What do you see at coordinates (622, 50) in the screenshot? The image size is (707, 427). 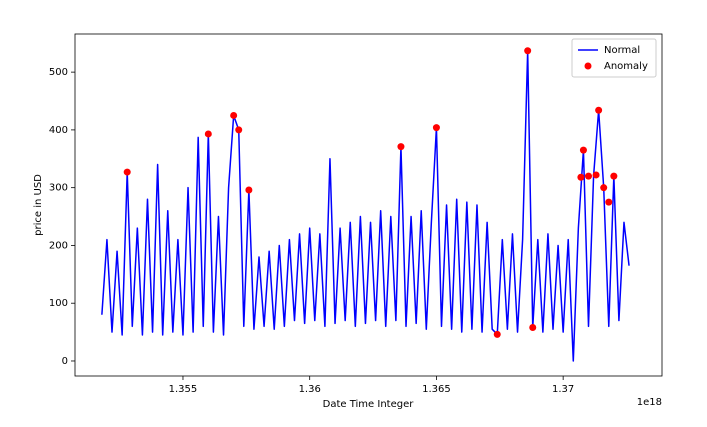 I see `legend-label: Normal` at bounding box center [622, 50].